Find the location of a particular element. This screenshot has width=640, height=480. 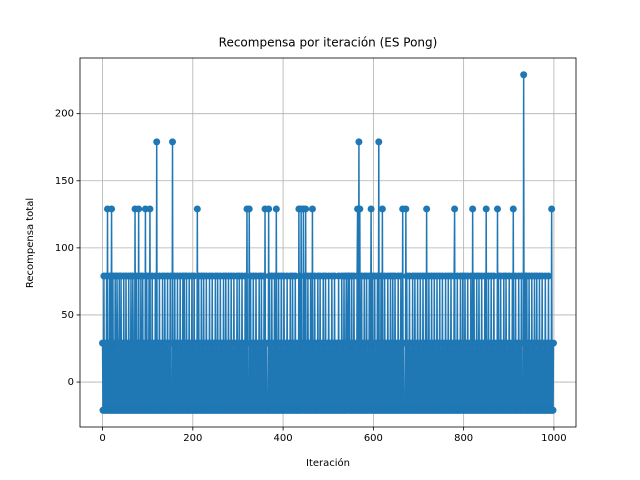

x-tick-label: 800 is located at coordinates (463, 438).